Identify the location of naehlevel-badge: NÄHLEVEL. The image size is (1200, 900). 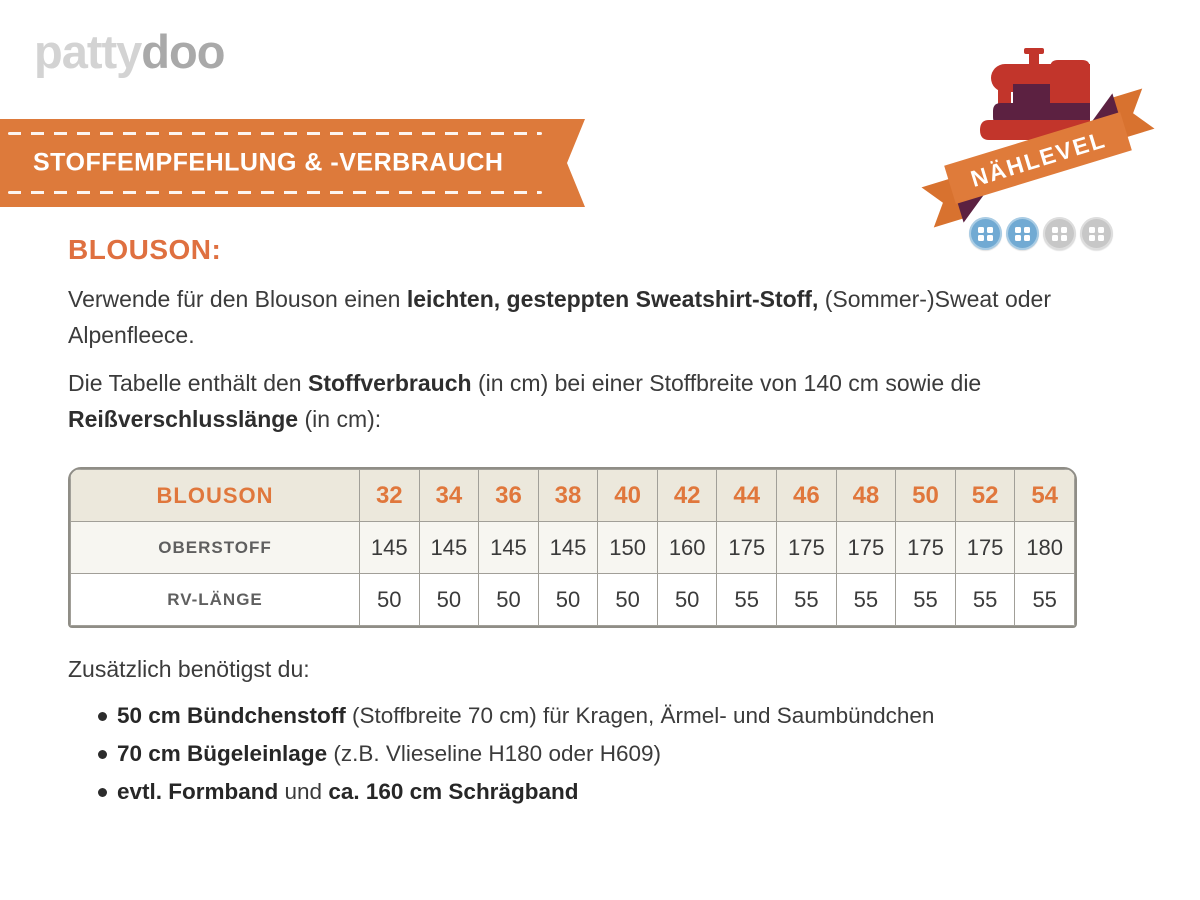
(1038, 138).